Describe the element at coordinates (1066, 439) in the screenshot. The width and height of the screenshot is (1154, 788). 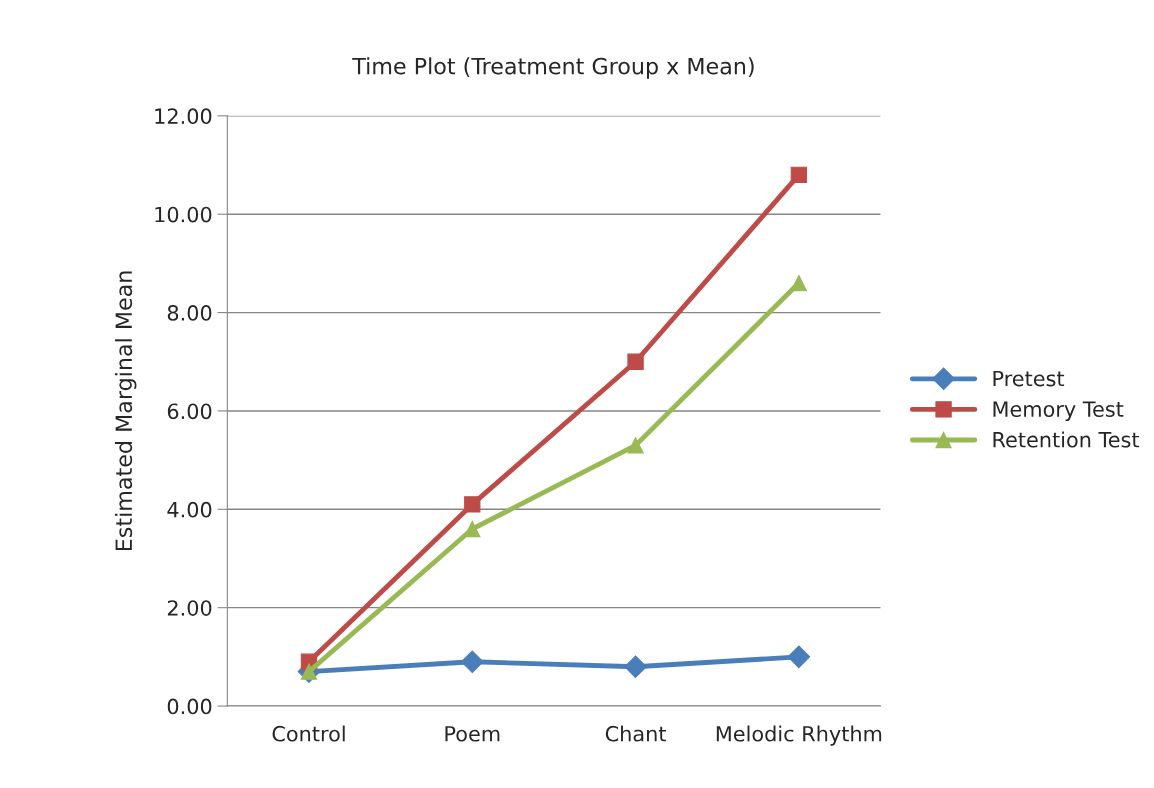
I see `legend-label: Retention Test` at that location.